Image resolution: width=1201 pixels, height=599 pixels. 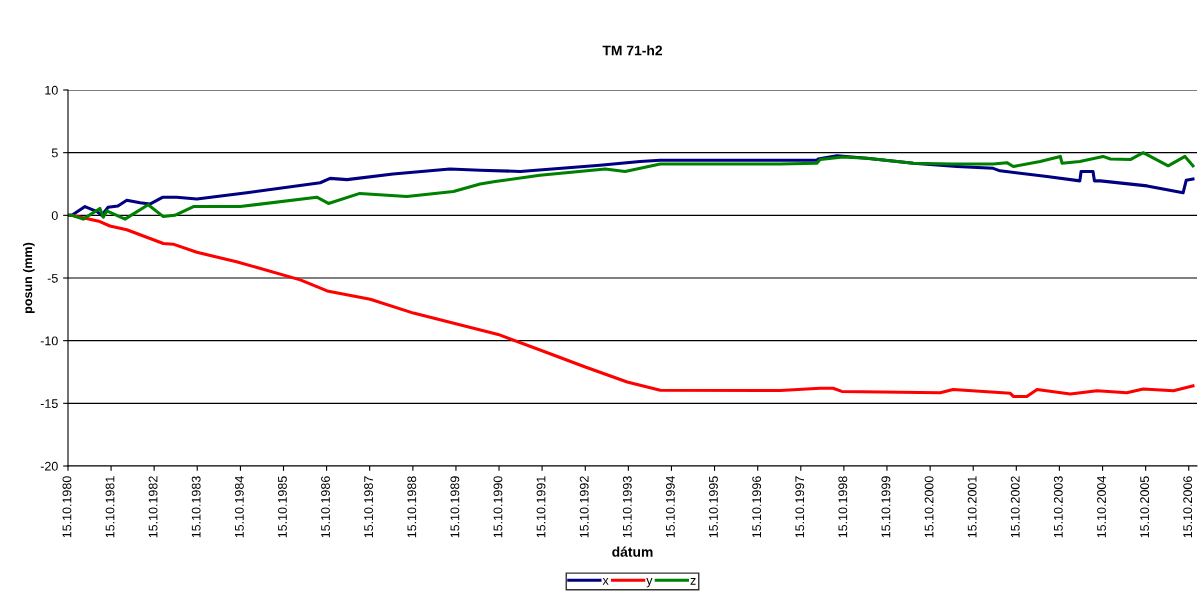 What do you see at coordinates (632, 551) in the screenshot?
I see `x-axis-title: dátum` at bounding box center [632, 551].